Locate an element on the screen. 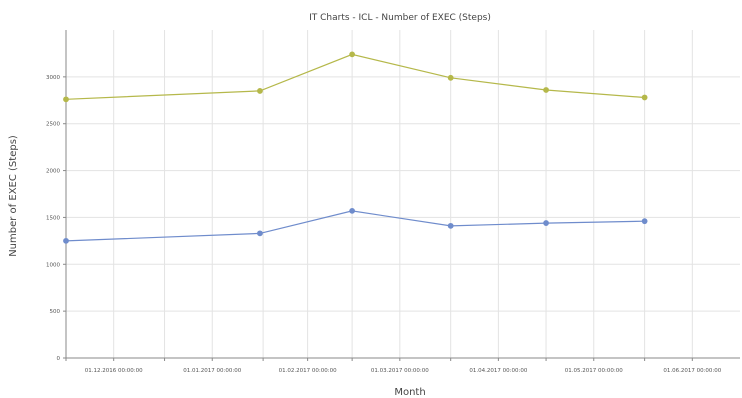 This screenshot has width=742, height=398. x-tick-label: 01.03.2017 00:00:00 is located at coordinates (400, 371).